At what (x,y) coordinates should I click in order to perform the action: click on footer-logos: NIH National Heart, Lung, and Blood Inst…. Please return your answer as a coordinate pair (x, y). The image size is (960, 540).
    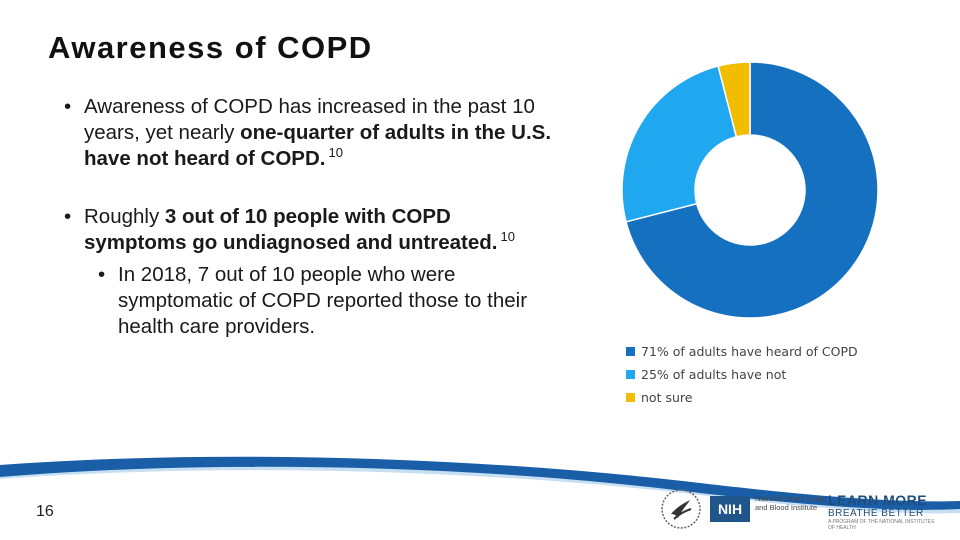
    Looking at the image, I should click on (800, 510).